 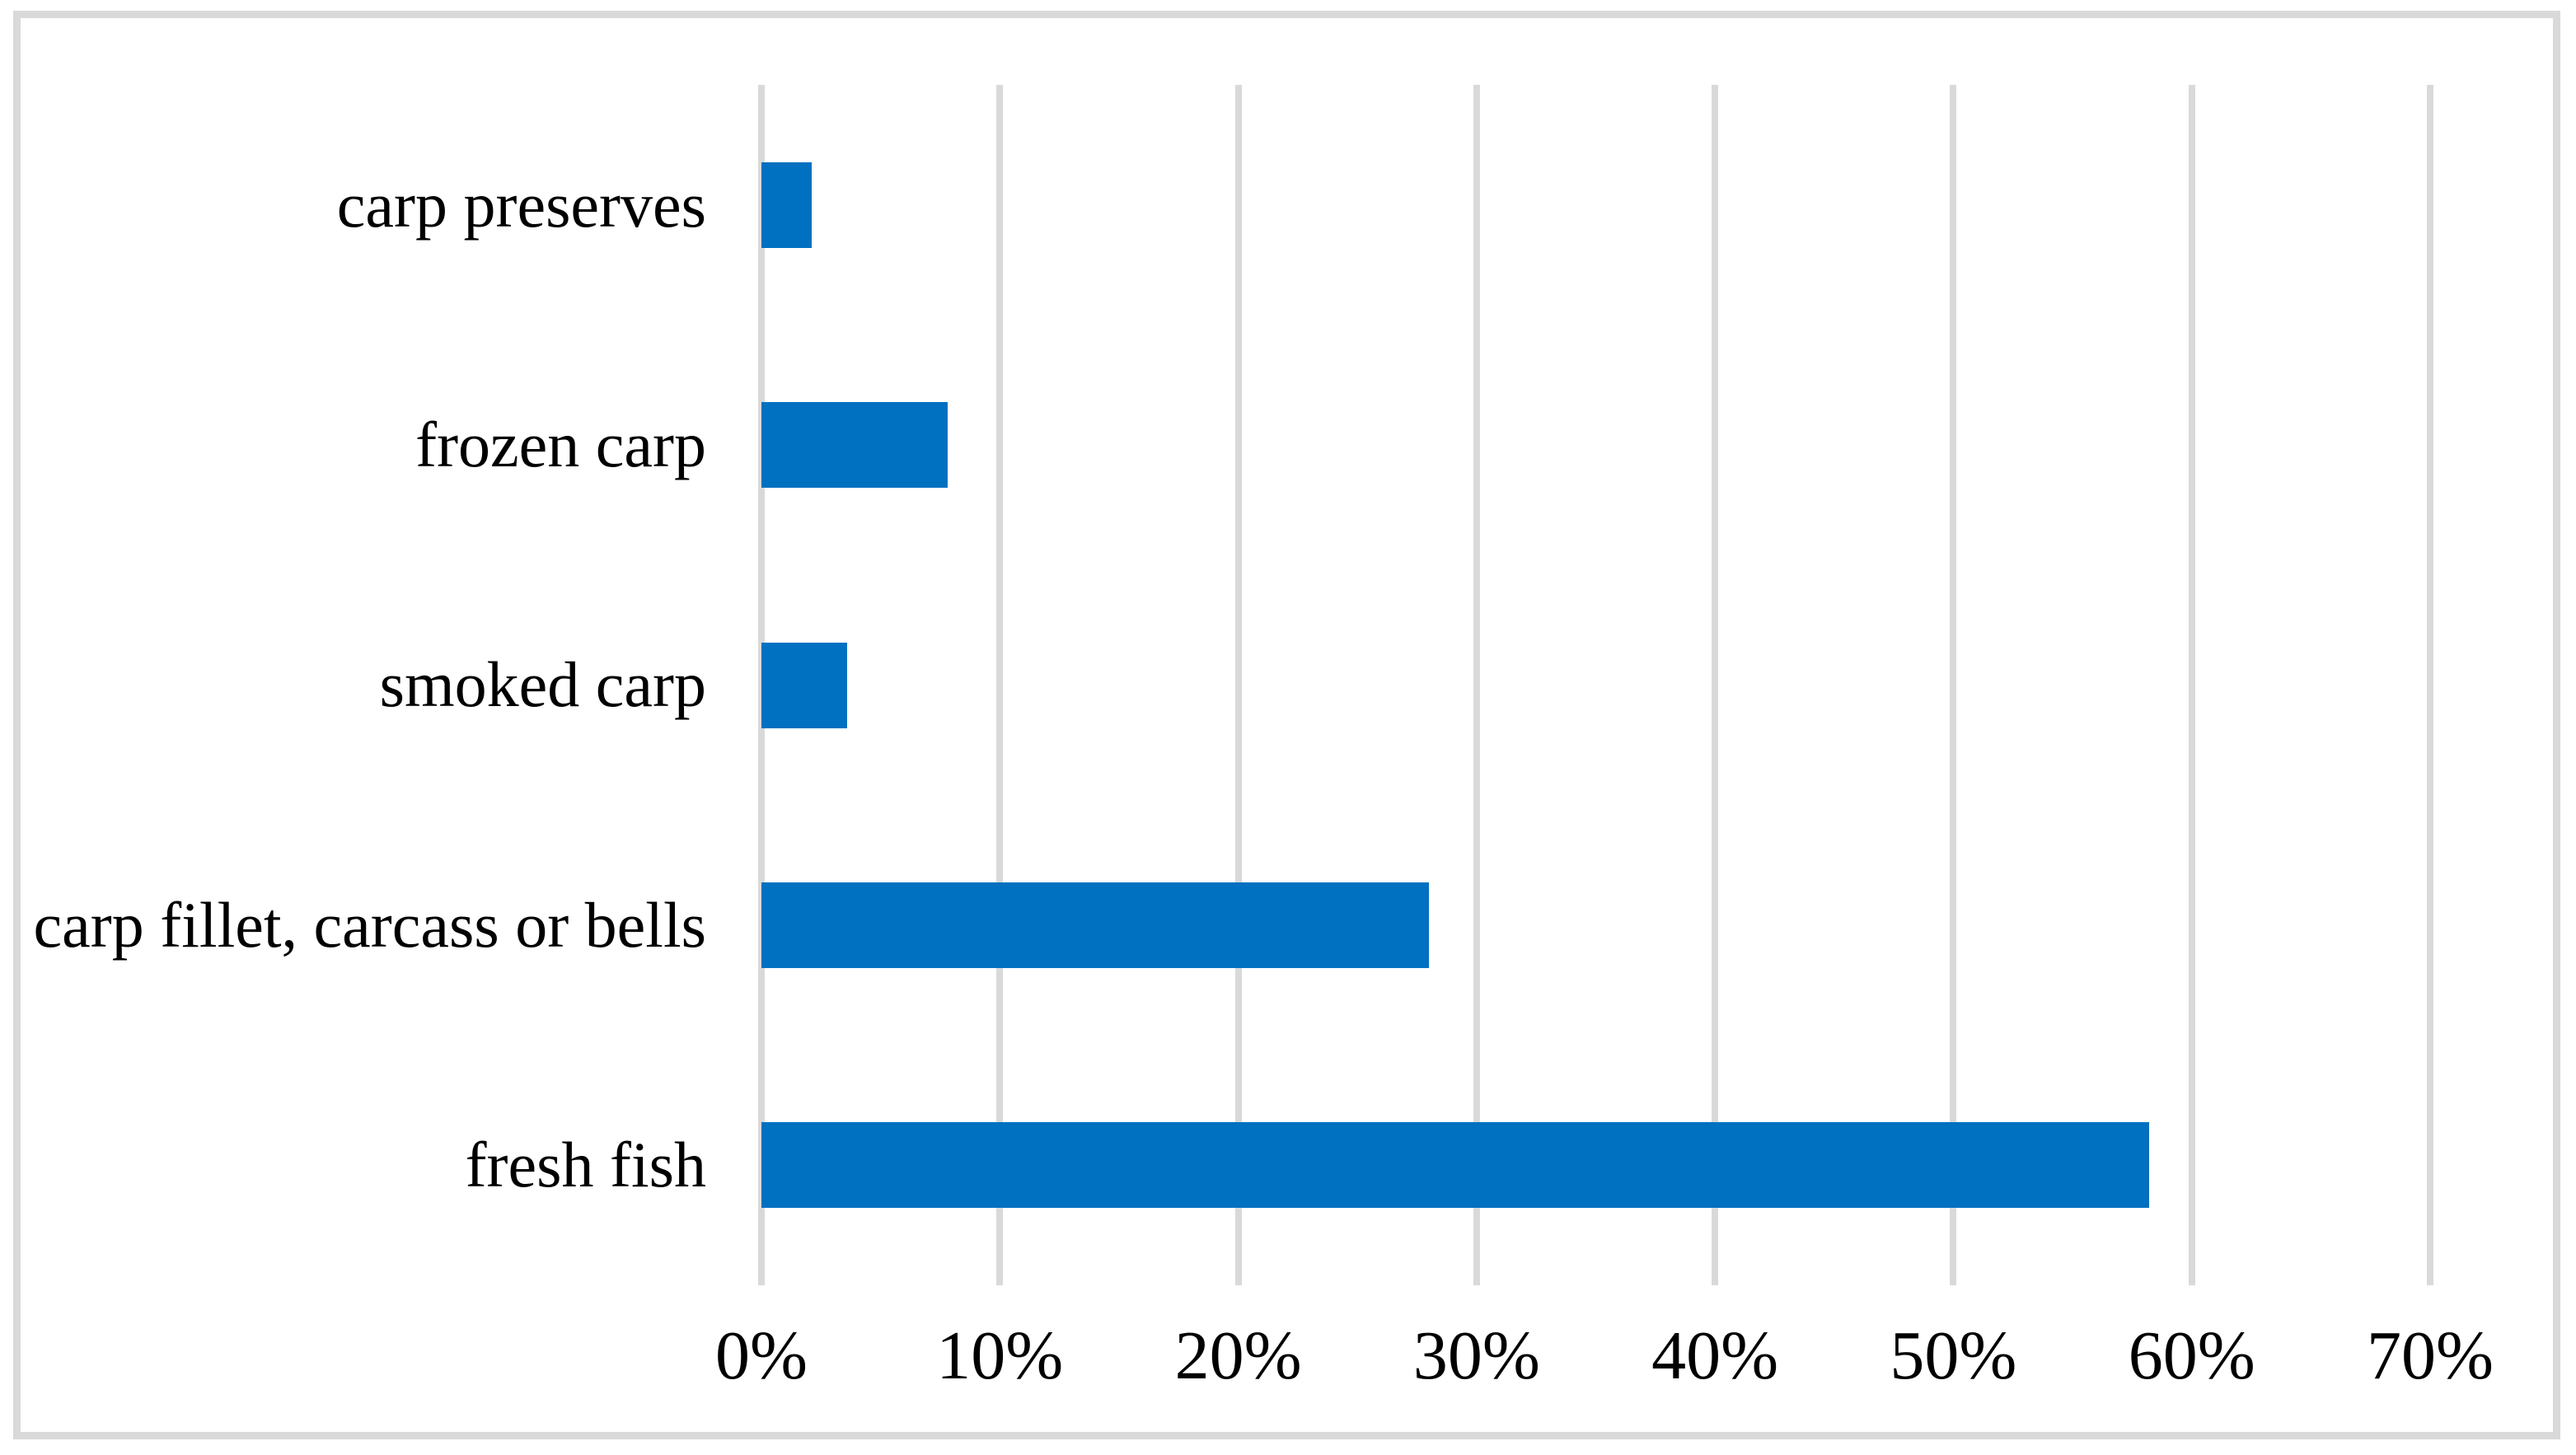 I want to click on x-tick-label: 50%, so click(x=1953, y=1355).